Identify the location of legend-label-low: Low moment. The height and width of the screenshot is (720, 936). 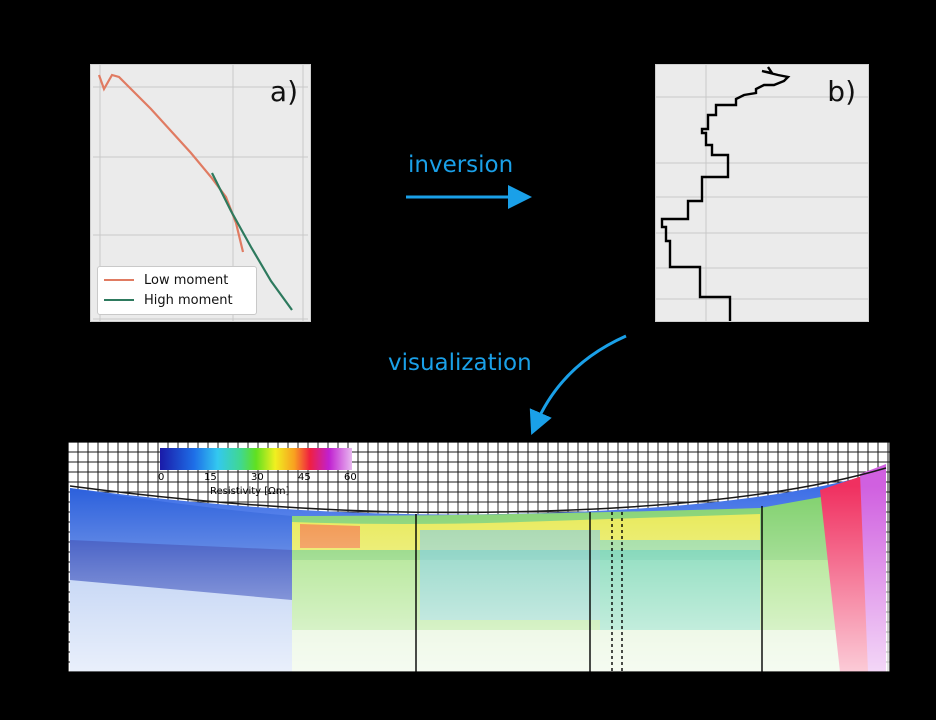
(186, 280).